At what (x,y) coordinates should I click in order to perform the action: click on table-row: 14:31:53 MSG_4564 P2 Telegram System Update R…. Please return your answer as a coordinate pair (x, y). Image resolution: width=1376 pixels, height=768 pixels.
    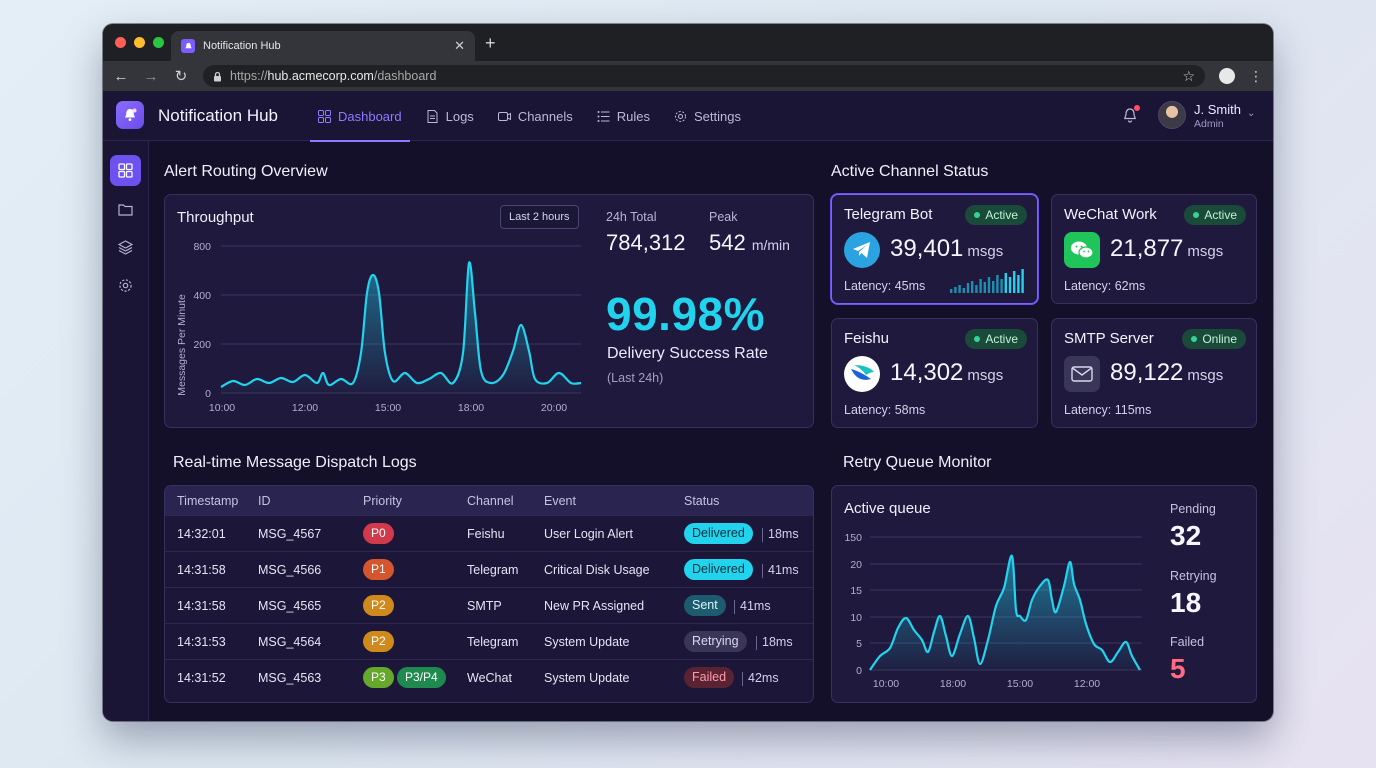
    Looking at the image, I should click on (489, 641).